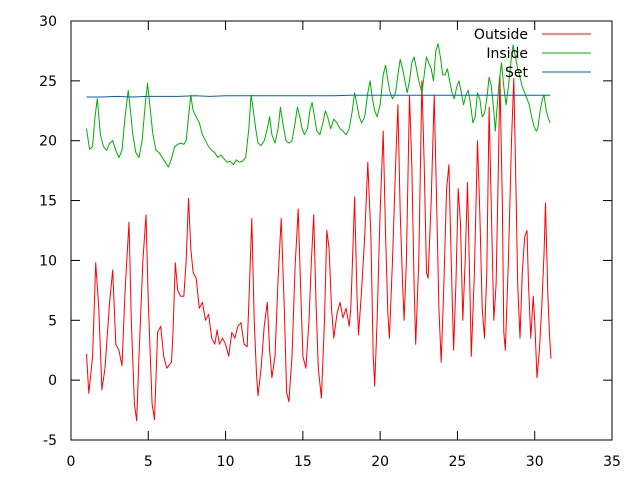  I want to click on y-tick-label: 25, so click(48, 82).